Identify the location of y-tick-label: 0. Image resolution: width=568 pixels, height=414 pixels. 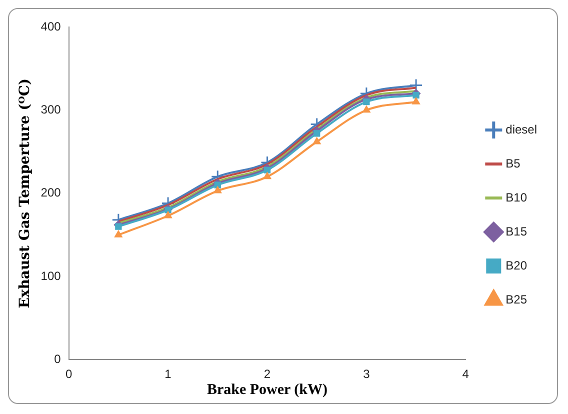
(58, 359).